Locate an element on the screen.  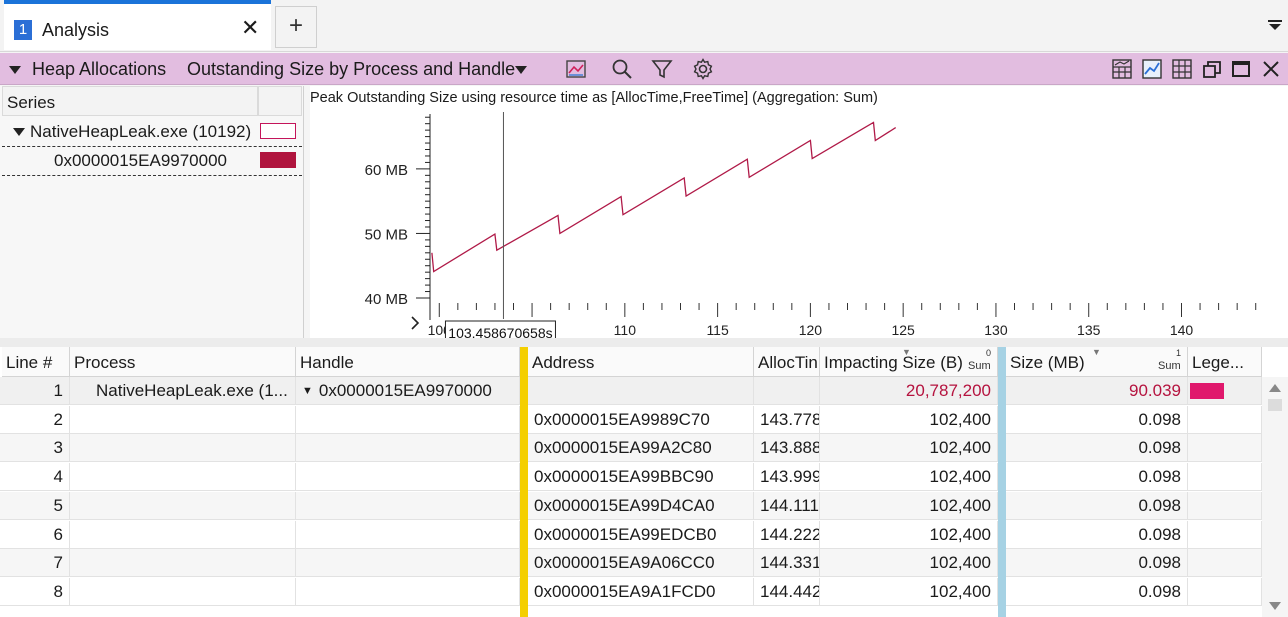
table-row: 6 0x0000015EA99EDCB0 144.222 102,400 0.098 is located at coordinates (631, 534).